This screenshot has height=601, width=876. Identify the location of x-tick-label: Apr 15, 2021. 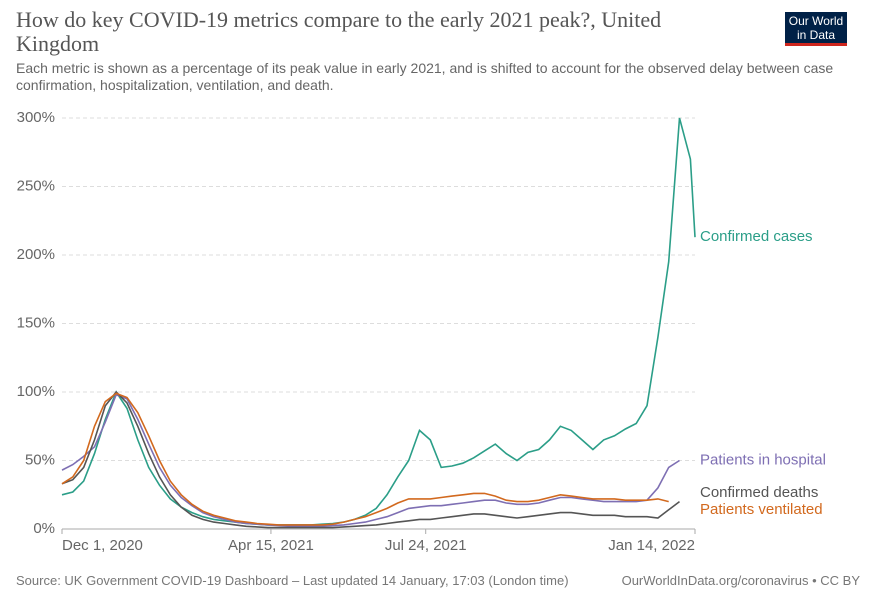
(271, 545).